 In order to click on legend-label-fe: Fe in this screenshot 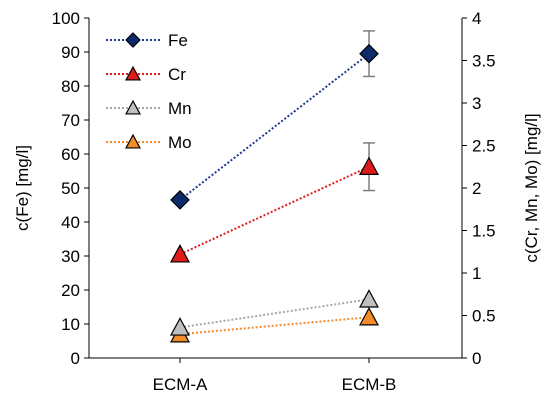, I will do `click(178, 40)`.